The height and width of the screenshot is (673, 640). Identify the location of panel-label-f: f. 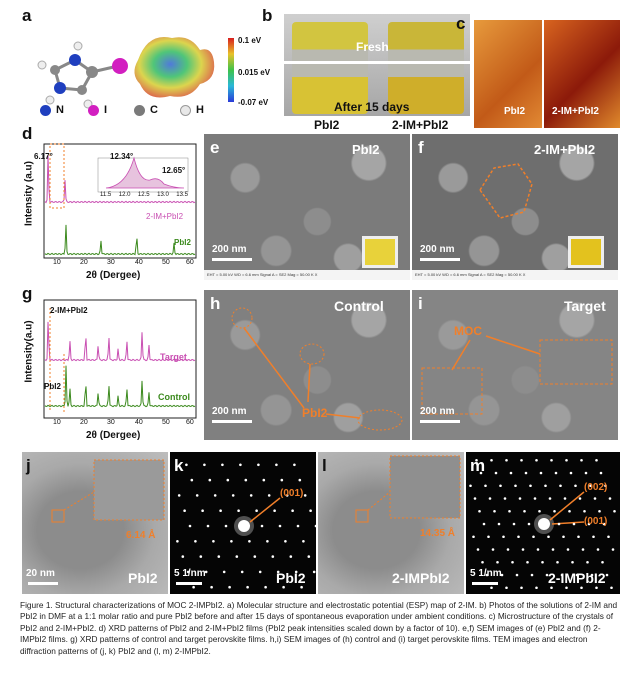
(421, 147).